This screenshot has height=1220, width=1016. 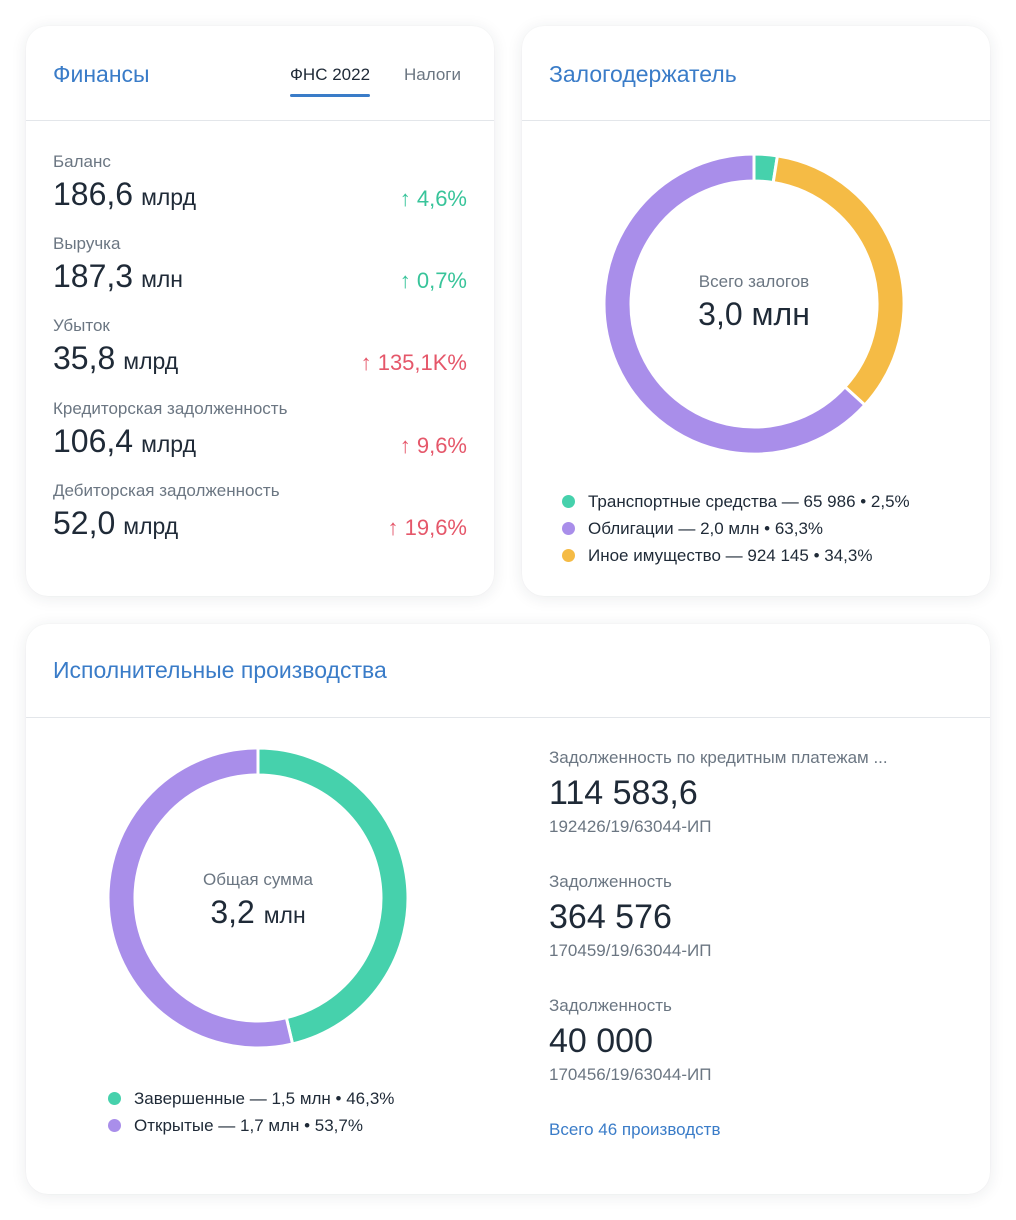 What do you see at coordinates (124, 194) in the screenshot?
I see `metric-value: 186,6 млрд` at bounding box center [124, 194].